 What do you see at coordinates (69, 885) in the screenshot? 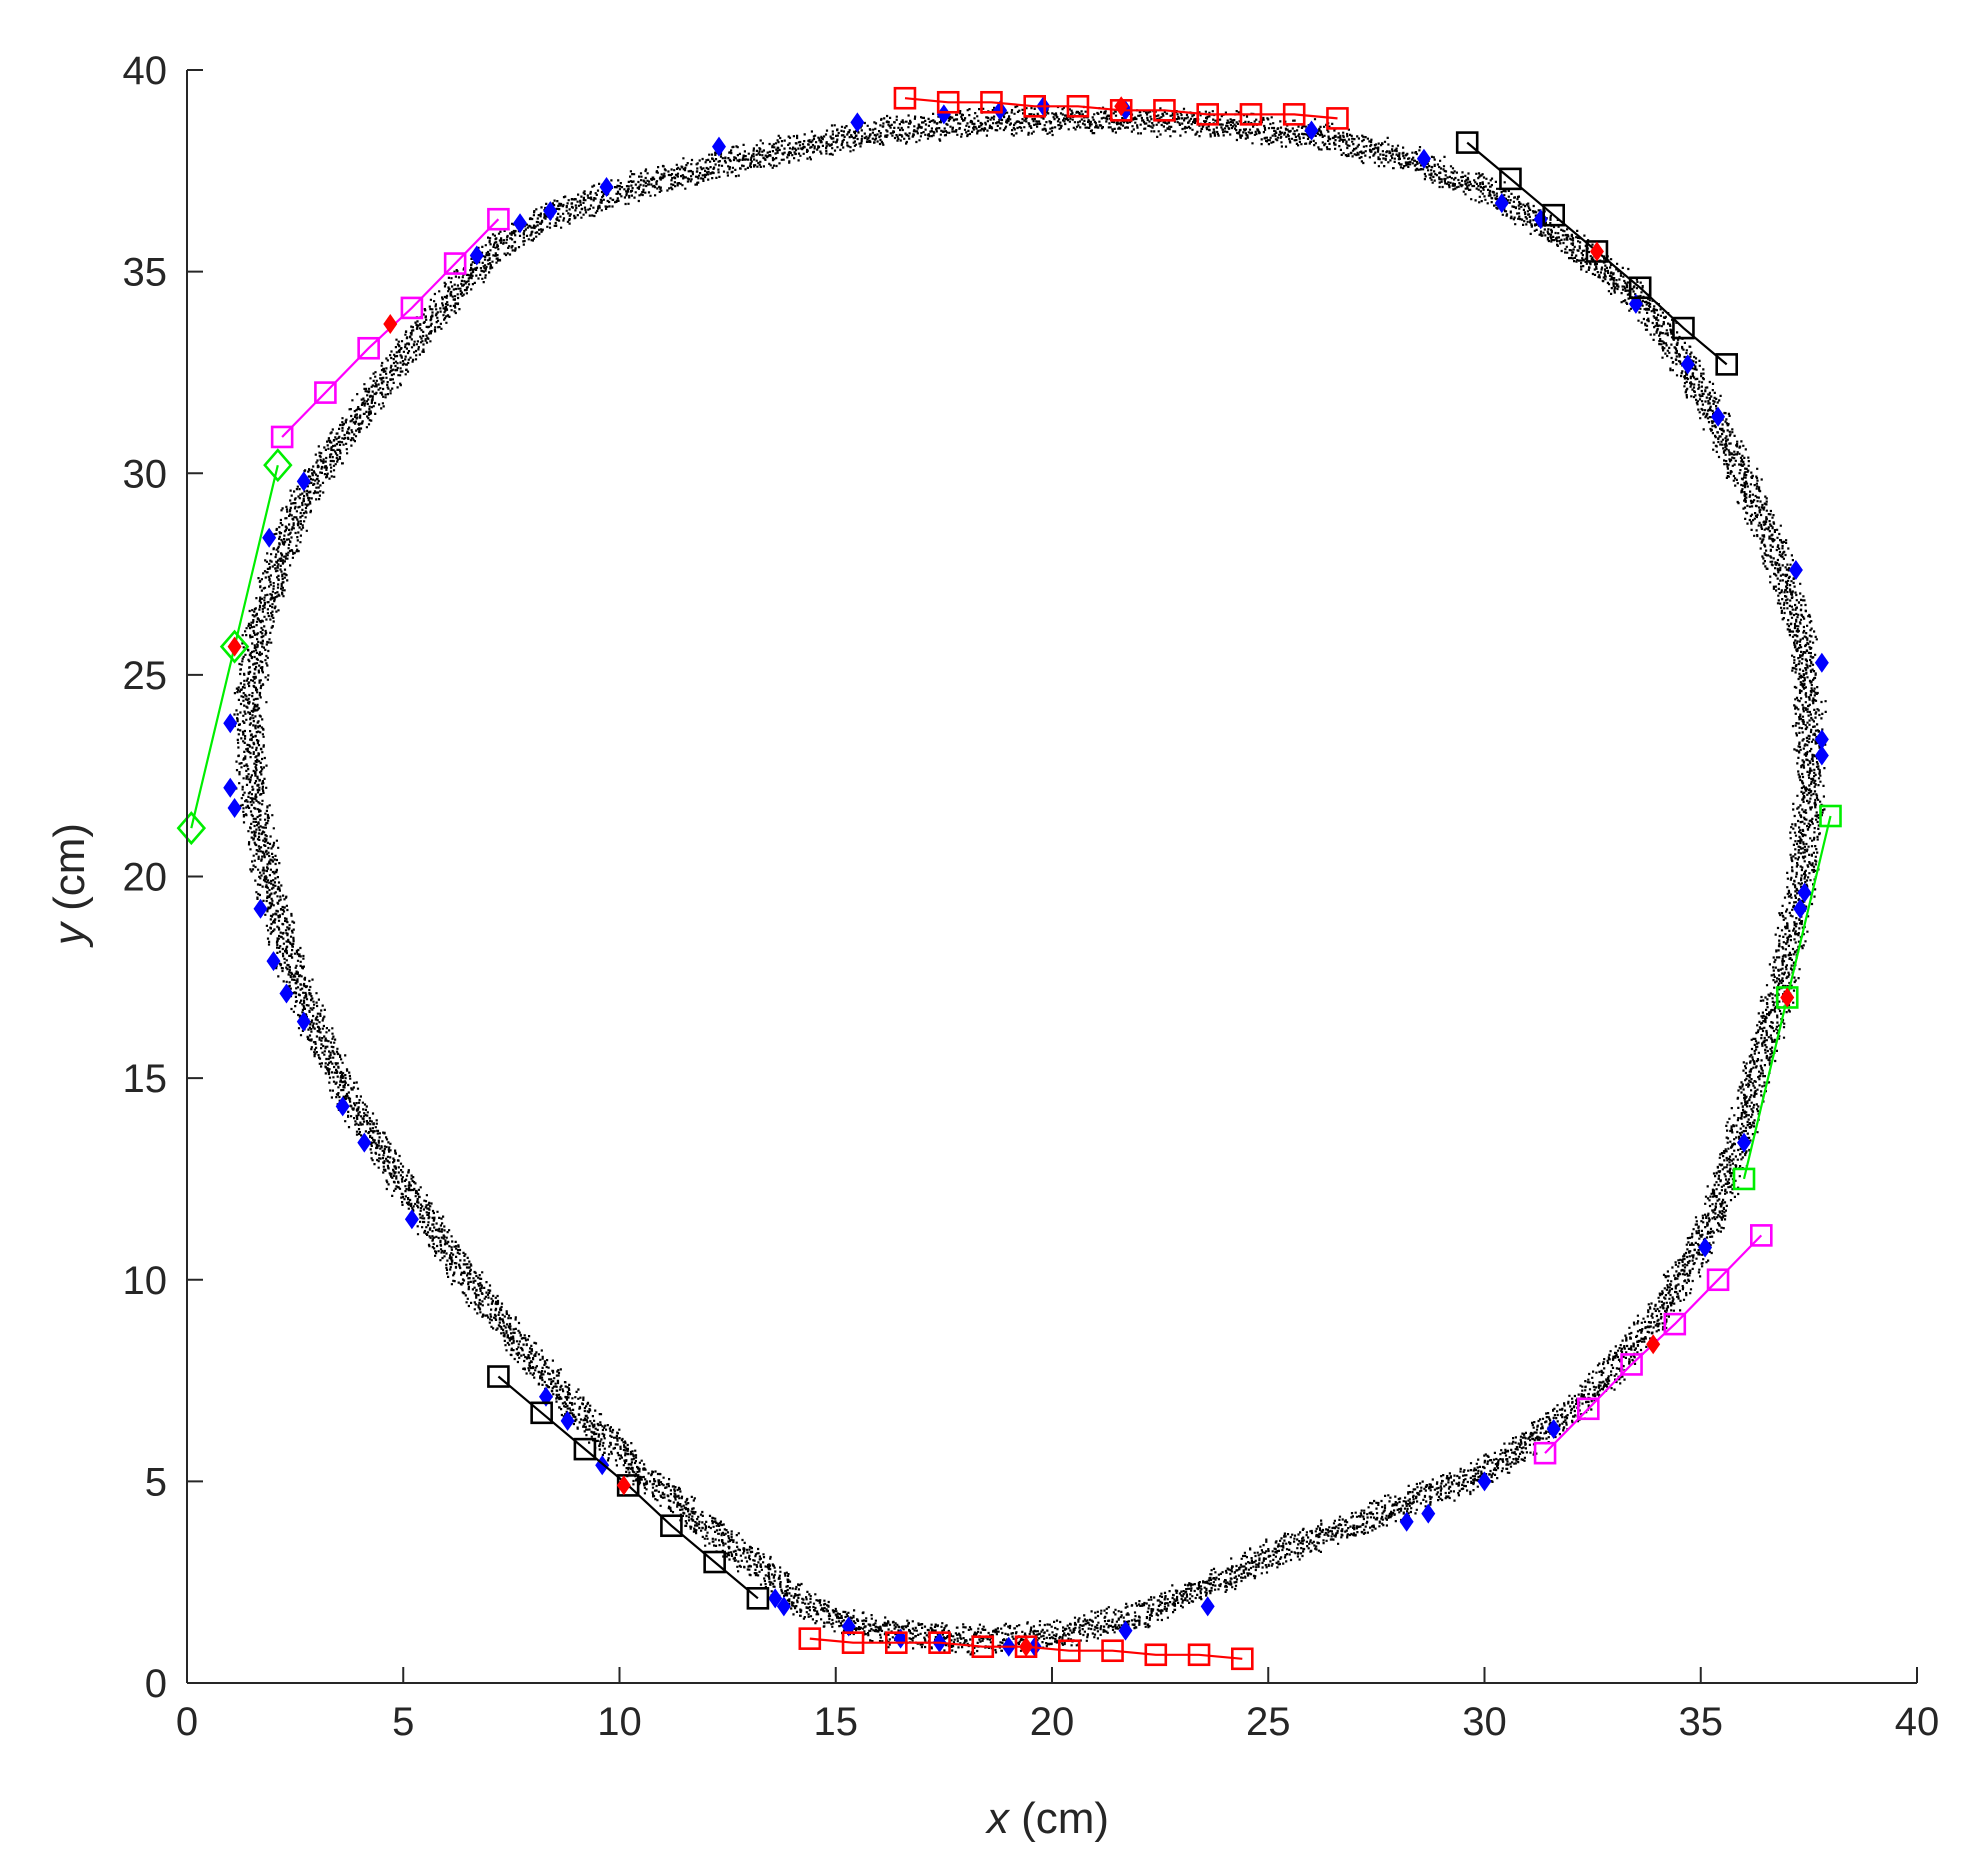
I see `y-axis-label: y (cm)` at bounding box center [69, 885].